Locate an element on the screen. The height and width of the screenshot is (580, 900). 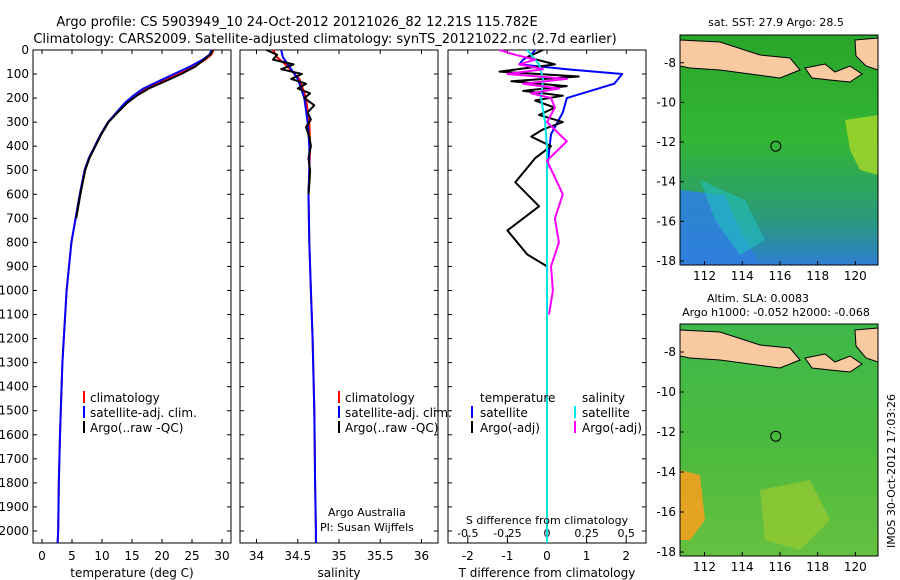
s-tick-label: -0.25 is located at coordinates (507, 533).